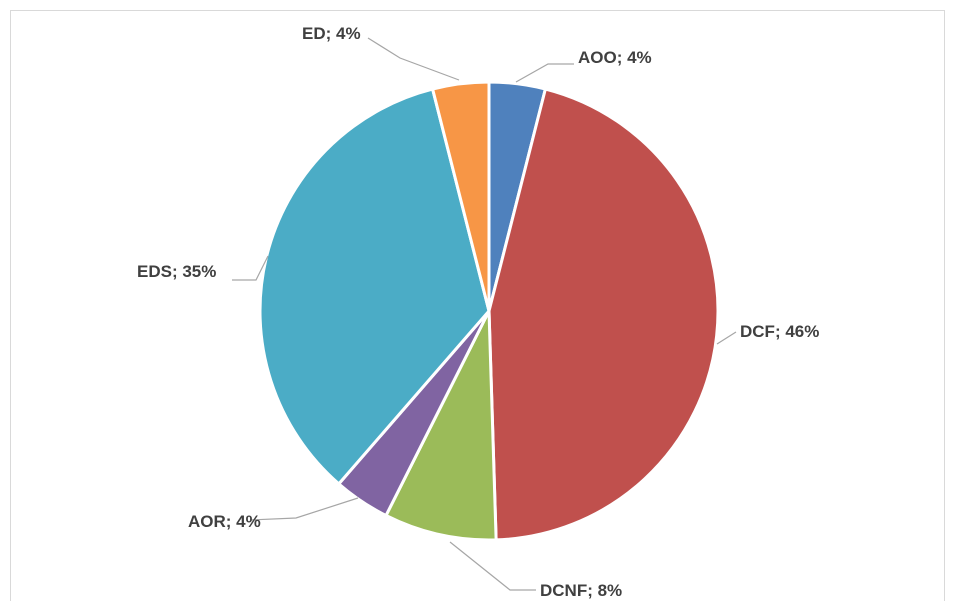 The width and height of the screenshot is (955, 601). What do you see at coordinates (250, 268) in the screenshot?
I see `leader-line-eds` at bounding box center [250, 268].